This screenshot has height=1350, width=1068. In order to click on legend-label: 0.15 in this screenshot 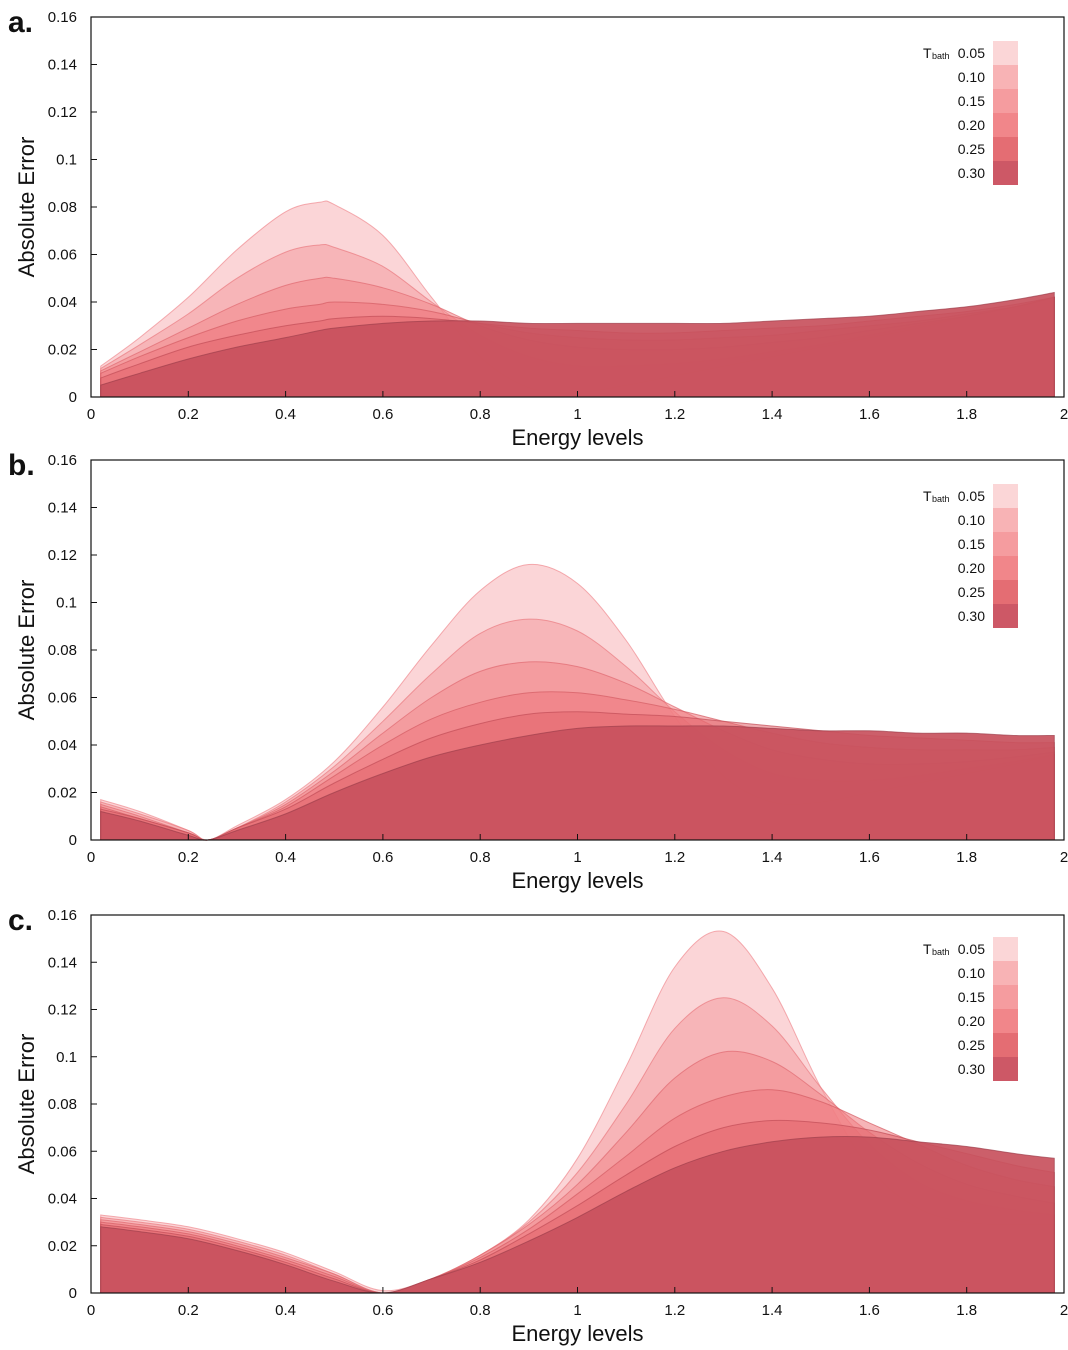, I will do `click(971, 997)`.